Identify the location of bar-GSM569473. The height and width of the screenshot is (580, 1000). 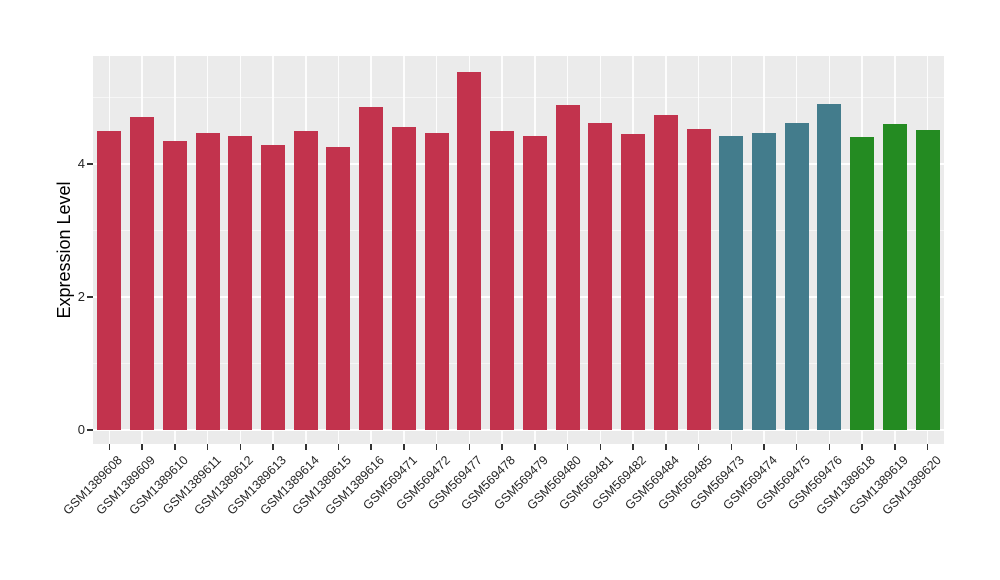
(731, 283).